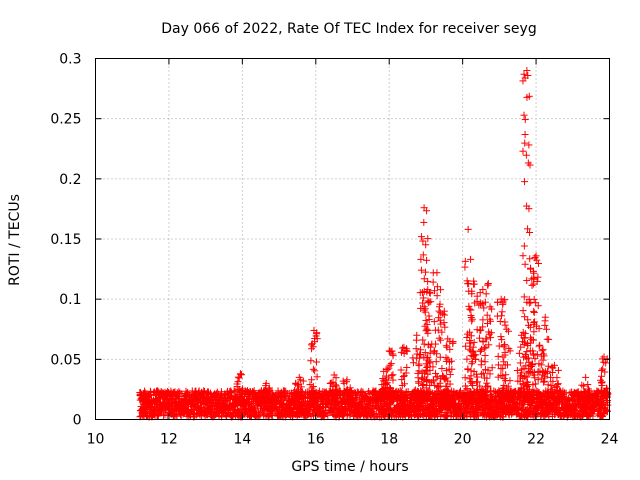 Image resolution: width=640 pixels, height=480 pixels. What do you see at coordinates (463, 440) in the screenshot?
I see `x-tick-label: 20` at bounding box center [463, 440].